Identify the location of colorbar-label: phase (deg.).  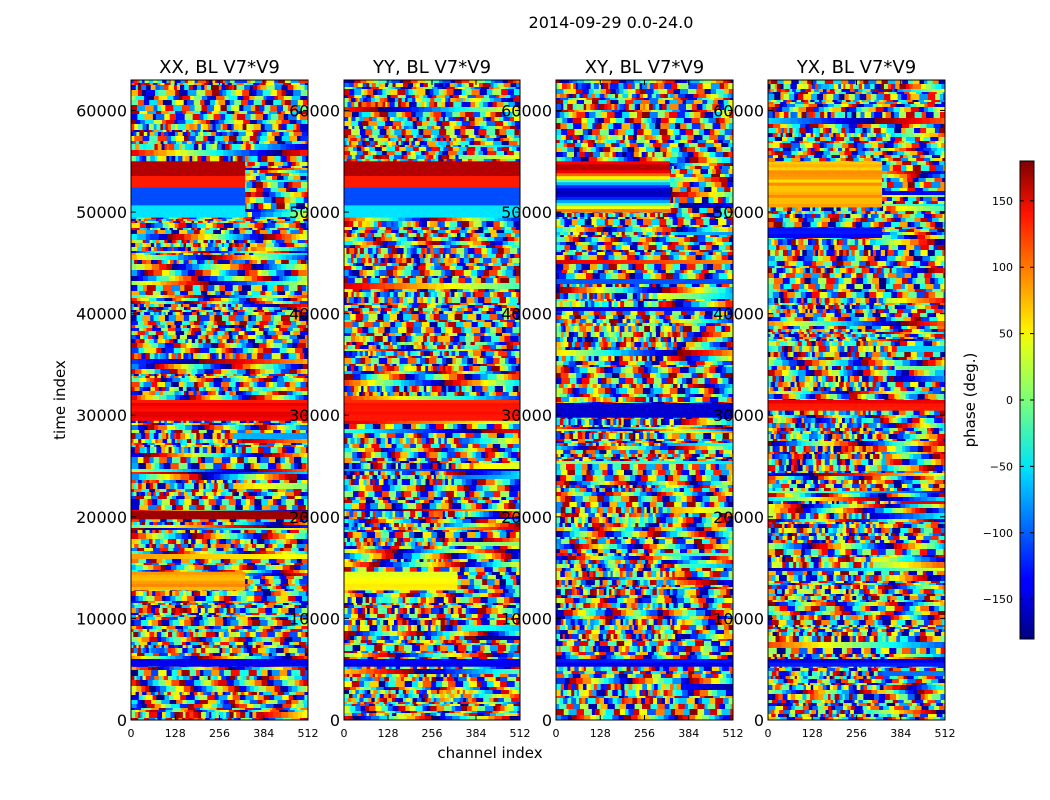
(970, 400).